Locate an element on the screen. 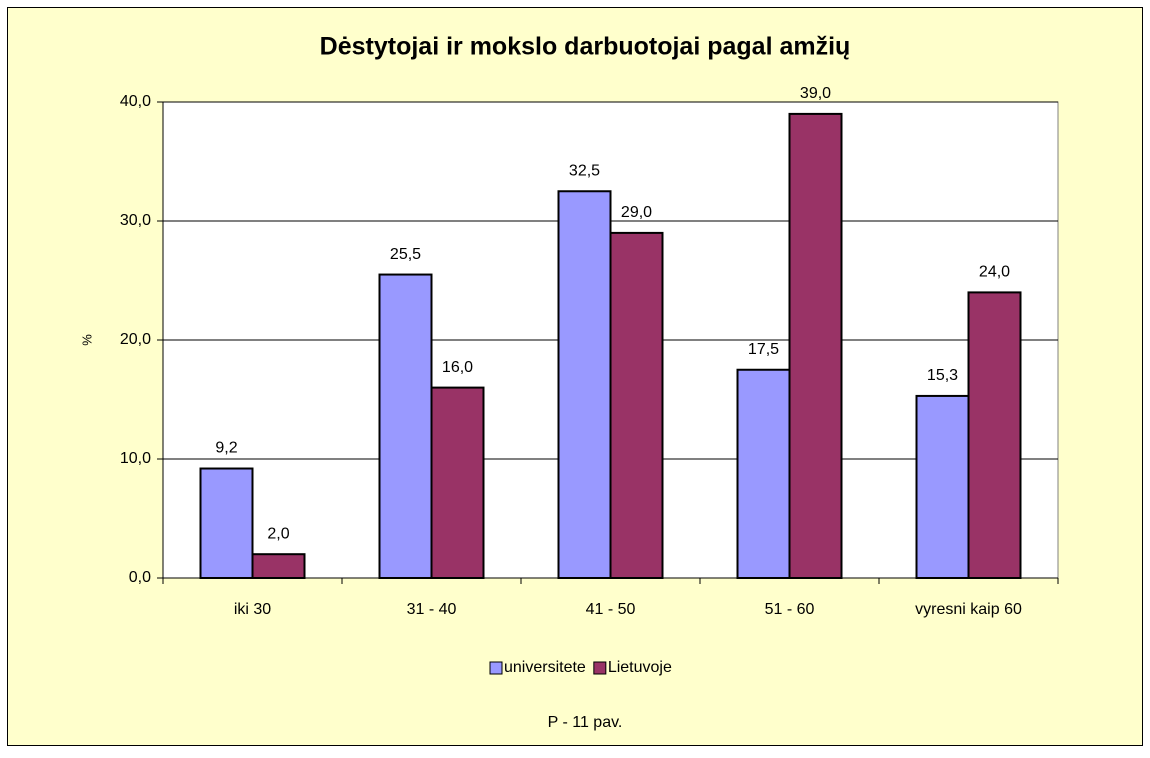 Image resolution: width=1150 pixels, height=758 pixels. value-label: 32,5 is located at coordinates (584, 170).